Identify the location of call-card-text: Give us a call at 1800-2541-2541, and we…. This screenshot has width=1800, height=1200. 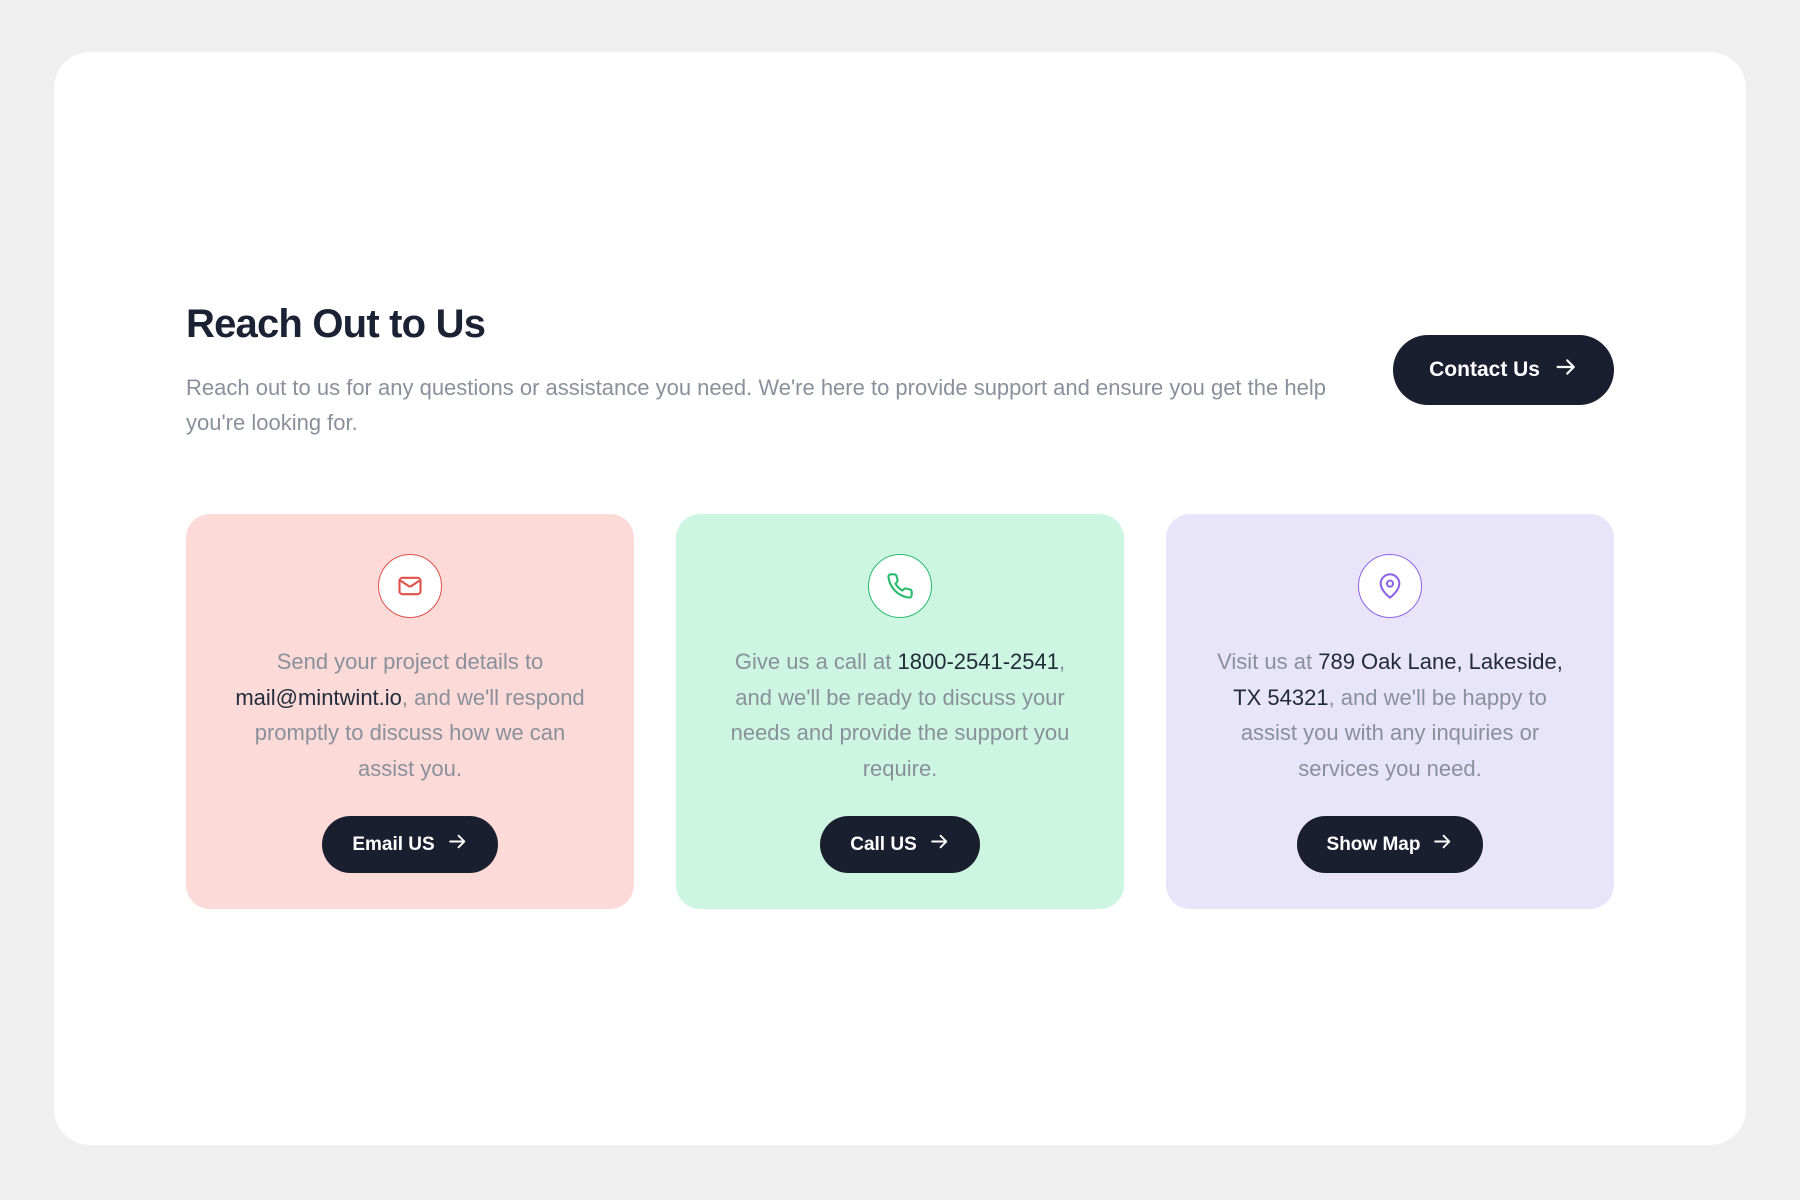
(900, 715).